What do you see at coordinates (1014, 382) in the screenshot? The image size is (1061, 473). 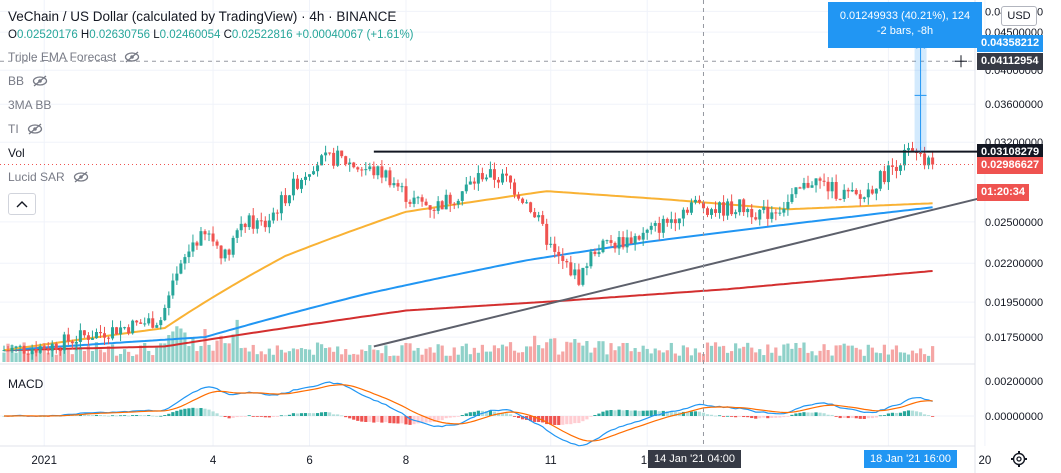 I see `macd-tick-label: 0.00200000` at bounding box center [1014, 382].